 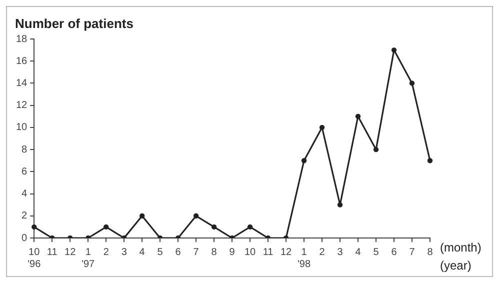 I want to click on x-tick-label: 1 '98, so click(x=304, y=258).